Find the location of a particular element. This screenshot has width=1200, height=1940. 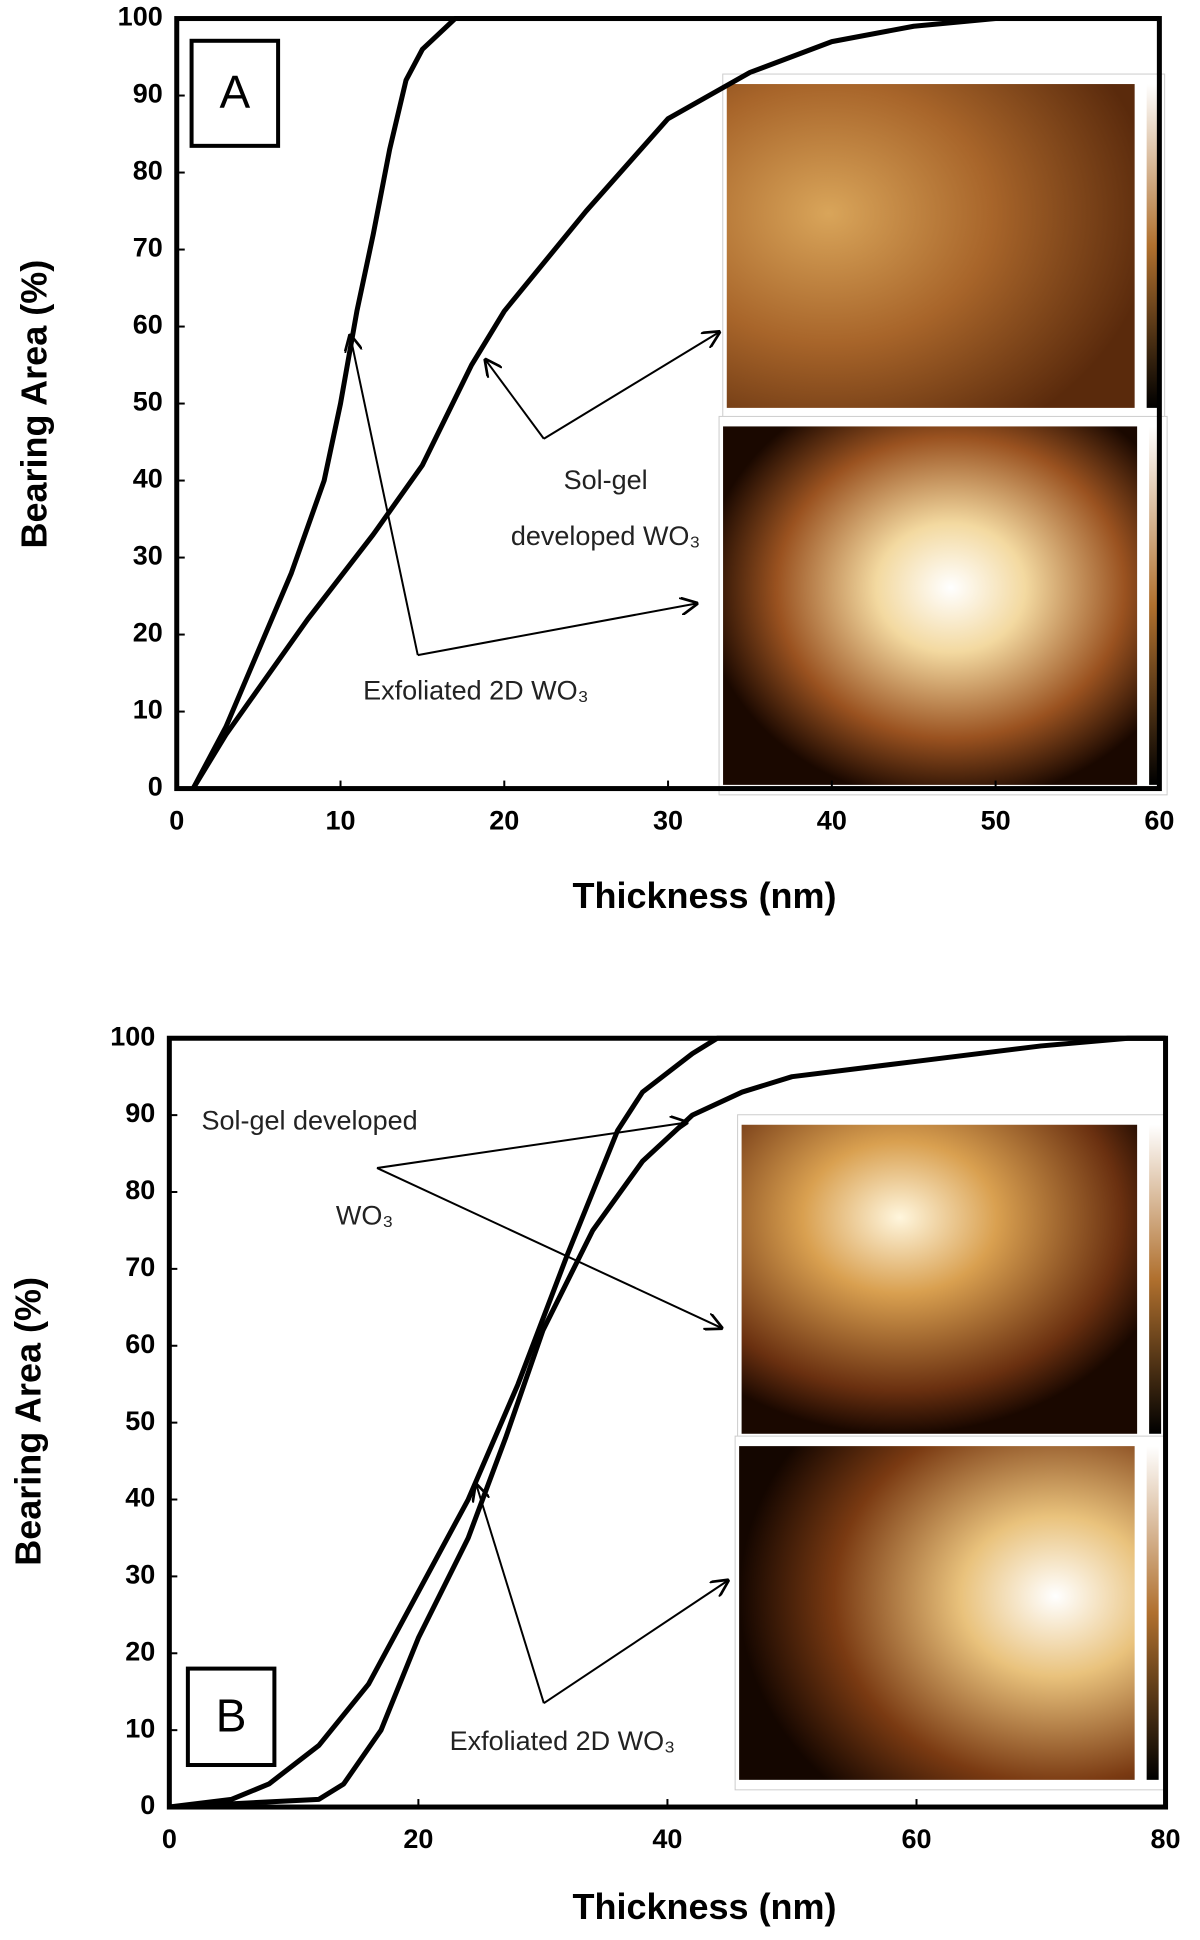

panel-label: B is located at coordinates (231, 1715).